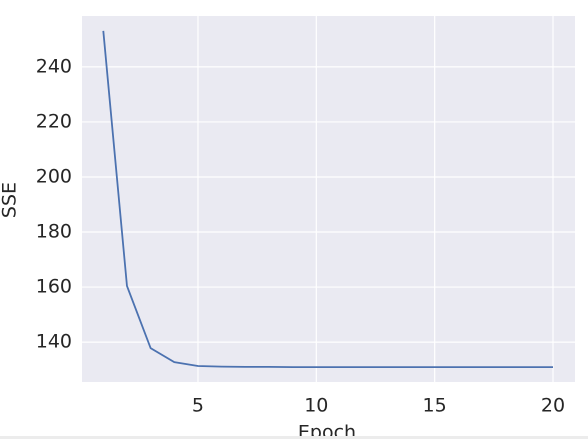  I want to click on x-axis-label: Epoch, so click(327, 430).